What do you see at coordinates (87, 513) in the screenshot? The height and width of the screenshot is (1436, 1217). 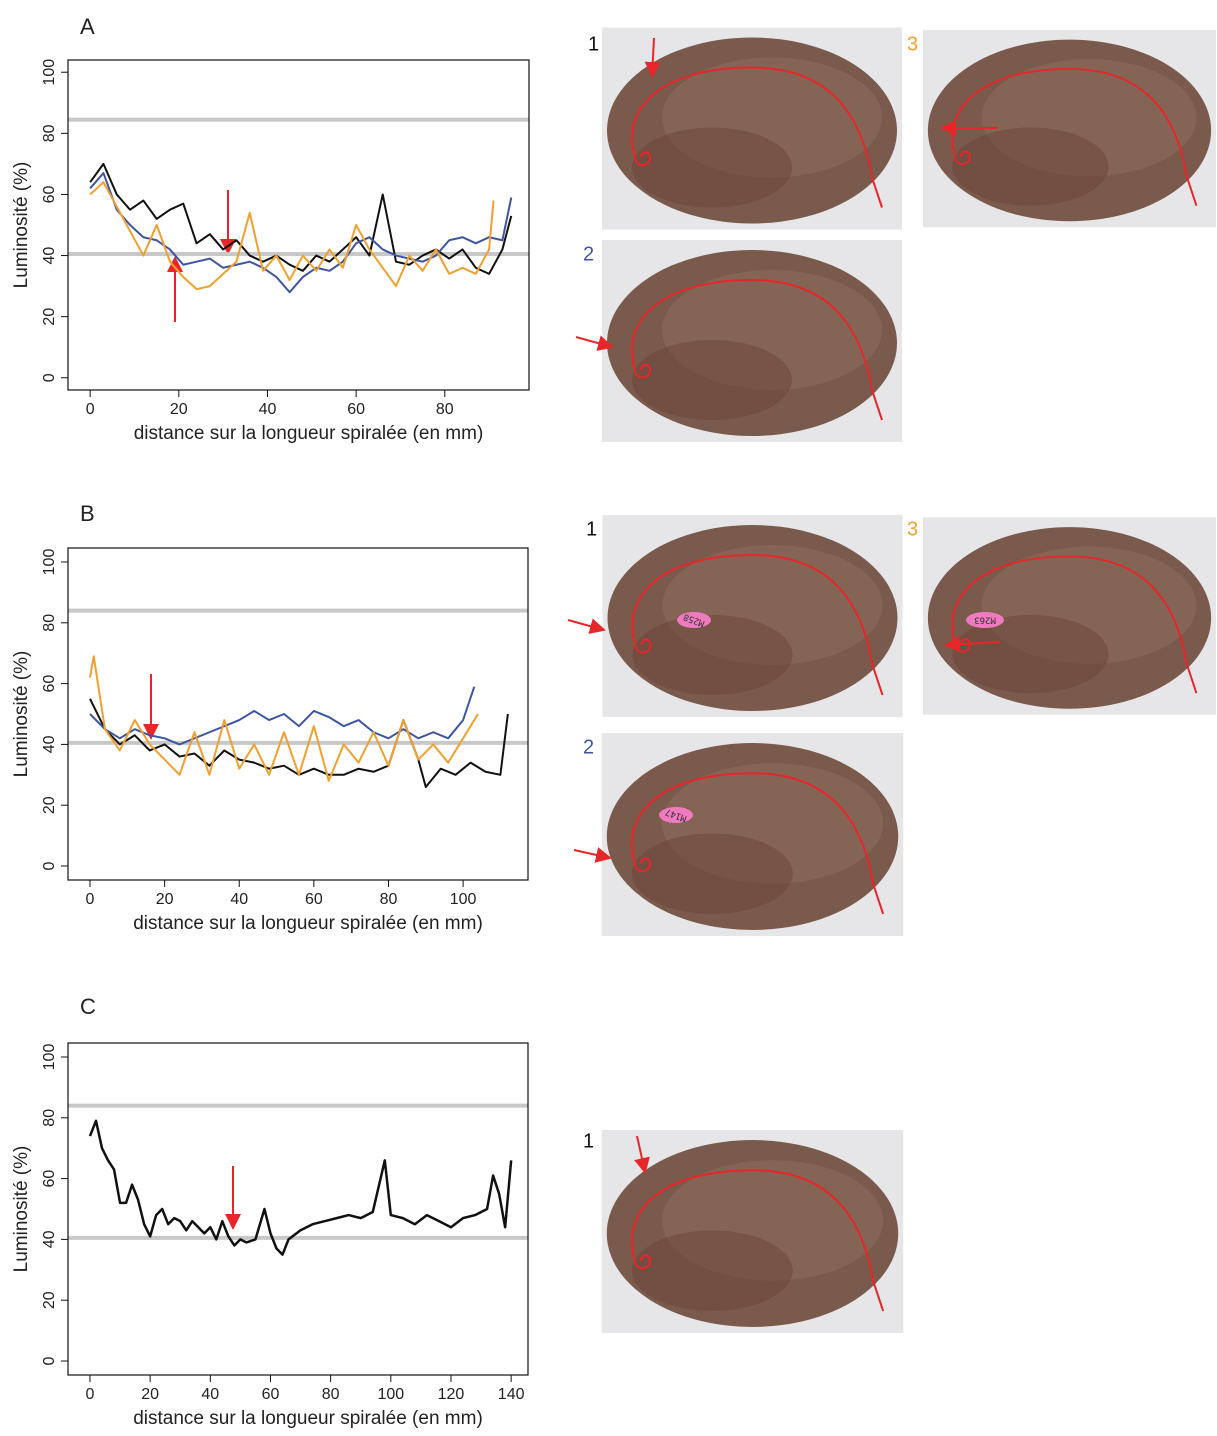 I see `panel-title: B` at bounding box center [87, 513].